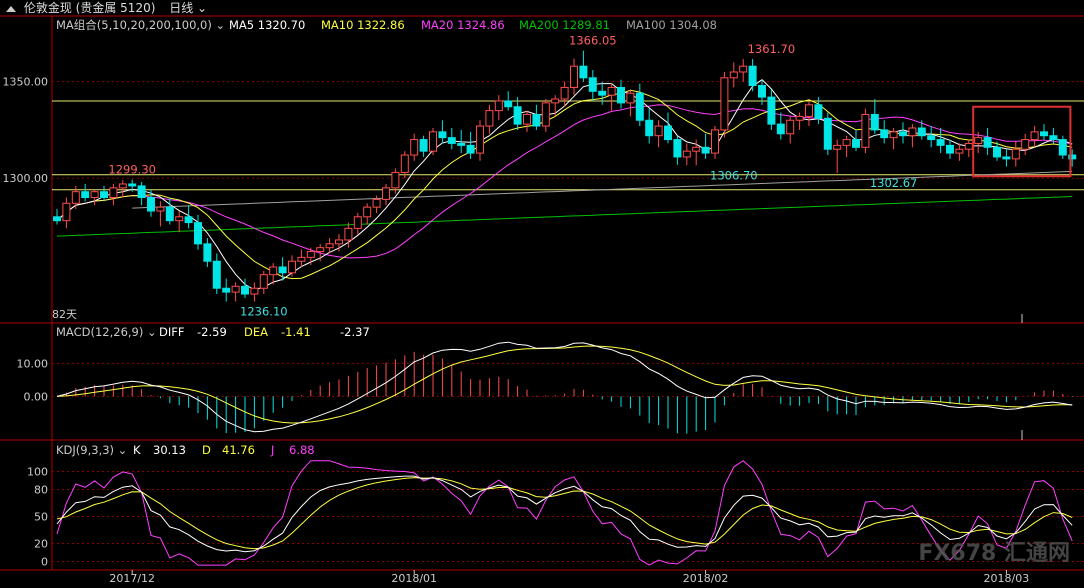 This screenshot has height=588, width=1084. What do you see at coordinates (11, 9) in the screenshot?
I see `collapse-icon` at bounding box center [11, 9].